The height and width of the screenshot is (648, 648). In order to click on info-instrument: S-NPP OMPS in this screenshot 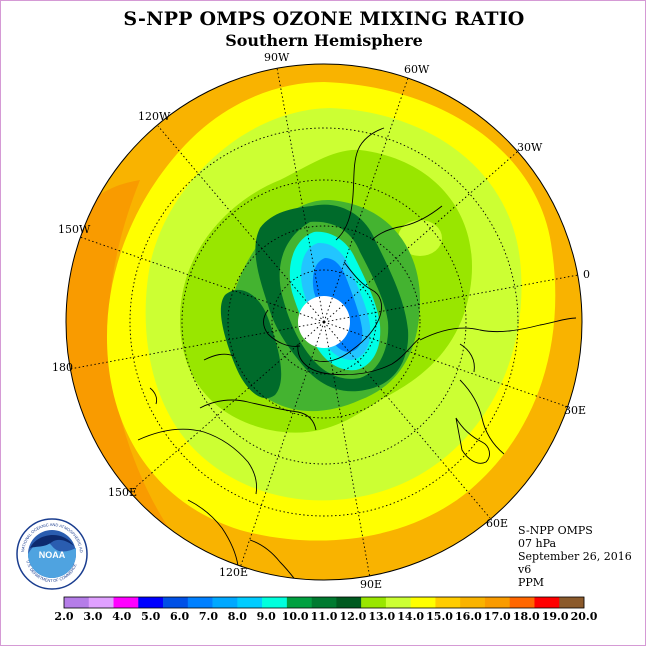, I will do `click(555, 530)`.